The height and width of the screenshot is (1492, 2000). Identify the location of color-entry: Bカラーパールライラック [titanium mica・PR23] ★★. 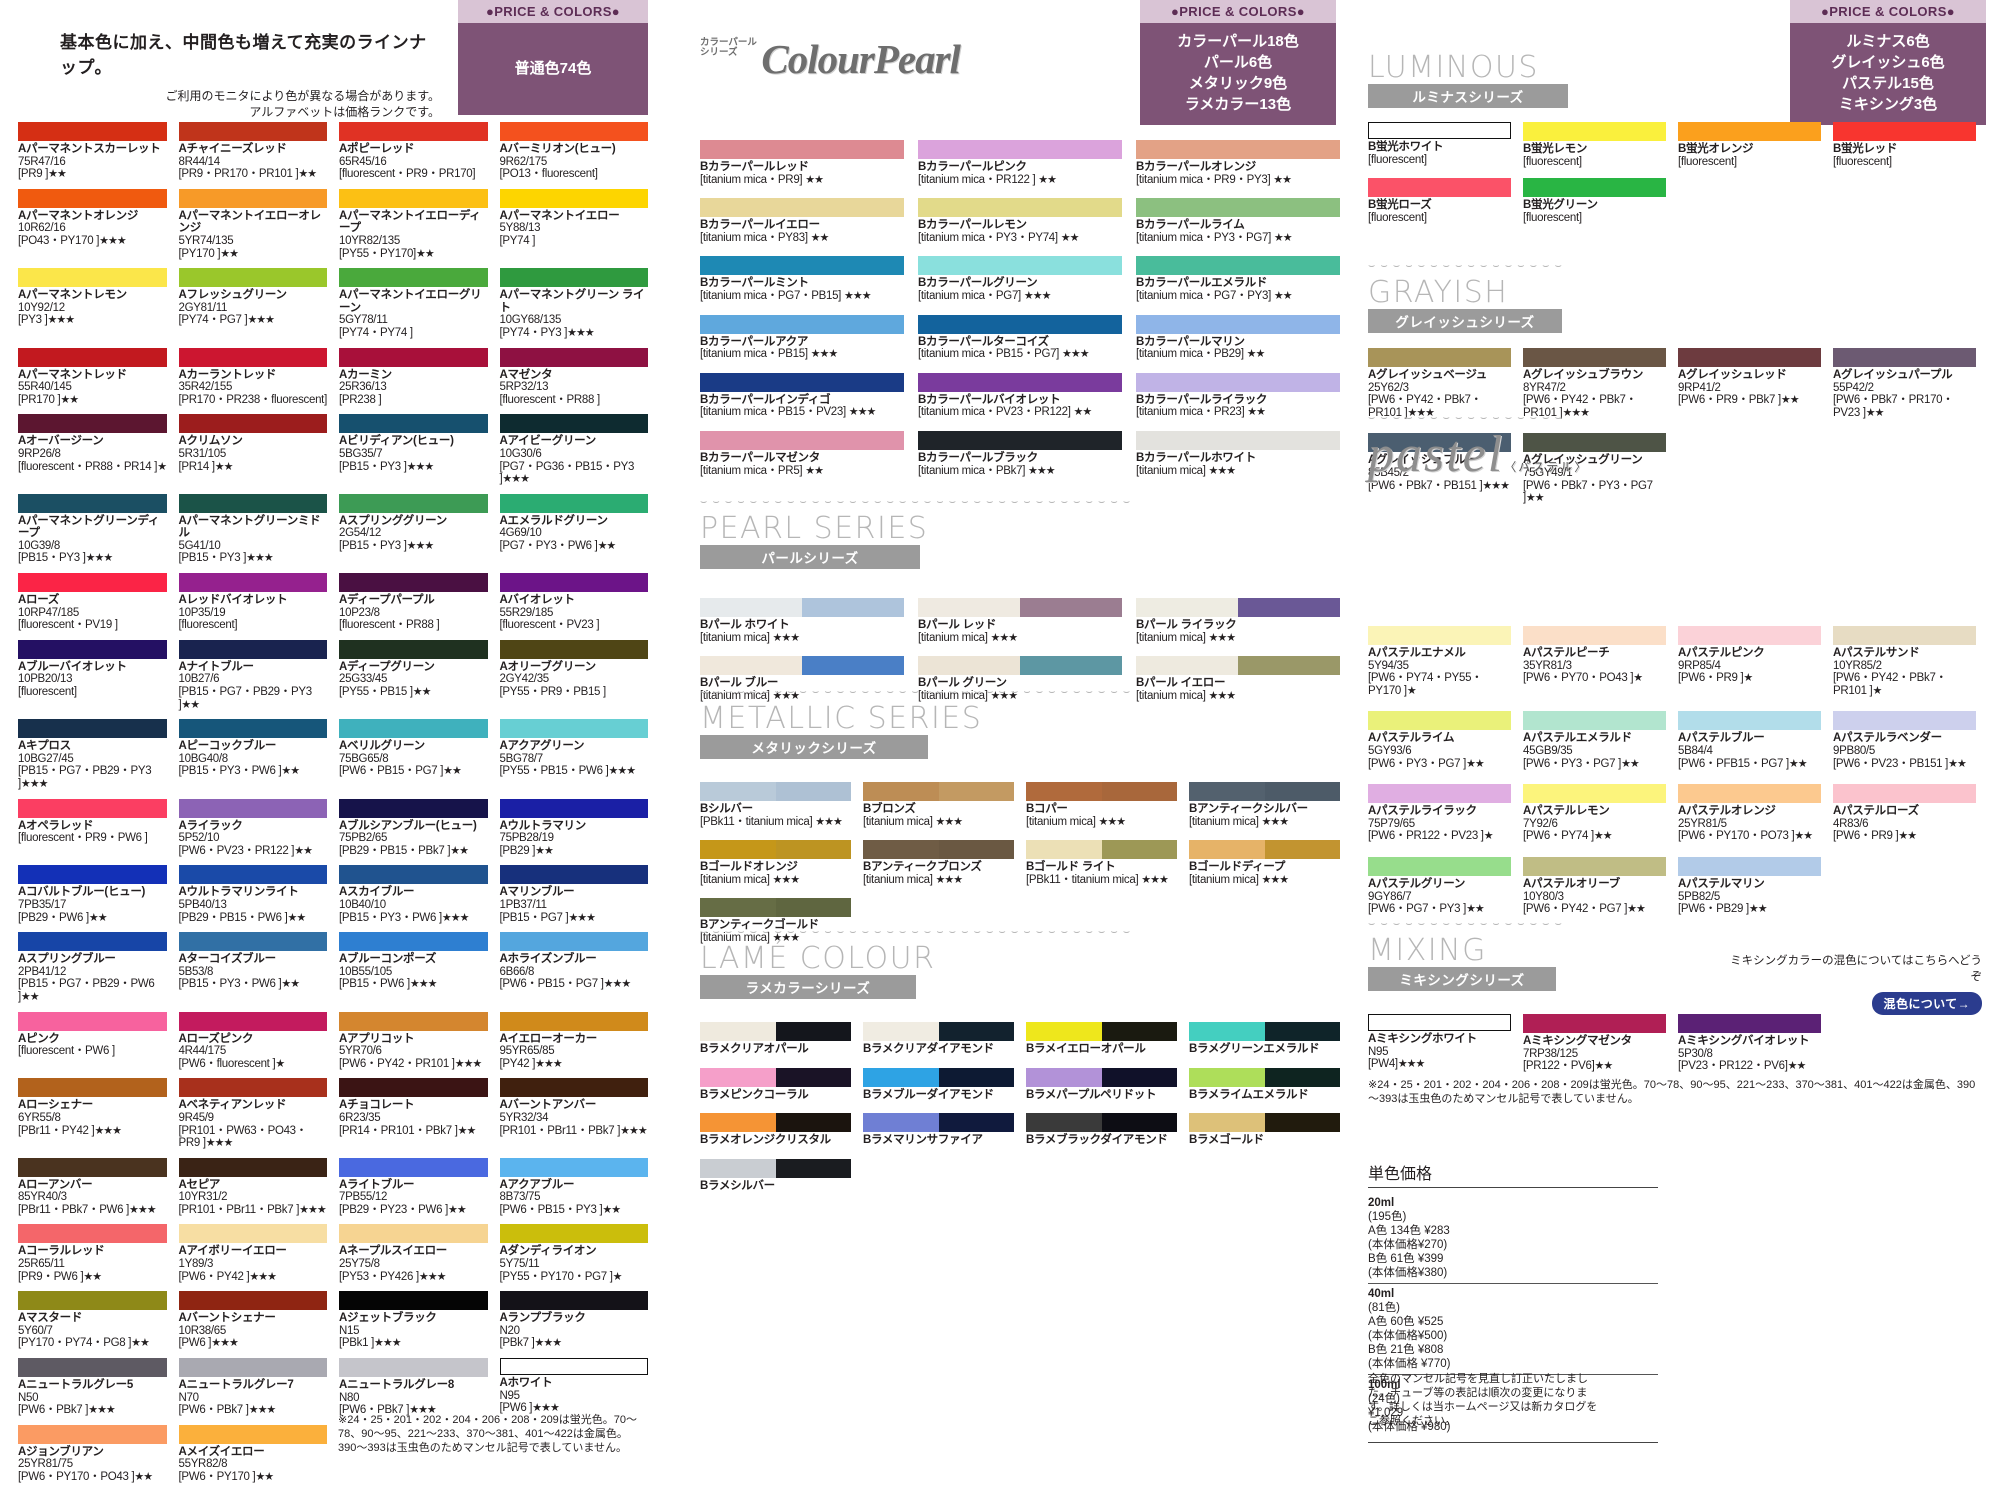
(1238, 395).